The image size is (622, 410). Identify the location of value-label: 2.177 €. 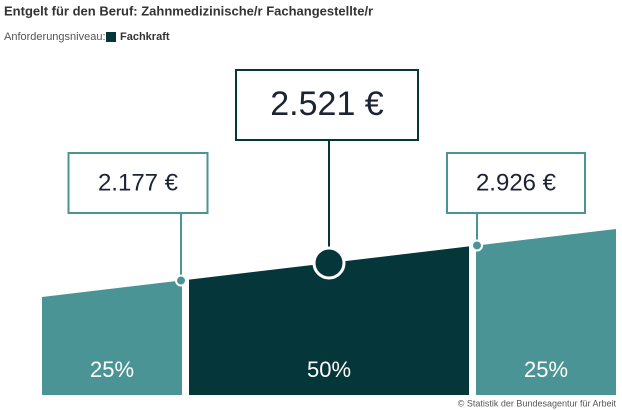
(138, 182).